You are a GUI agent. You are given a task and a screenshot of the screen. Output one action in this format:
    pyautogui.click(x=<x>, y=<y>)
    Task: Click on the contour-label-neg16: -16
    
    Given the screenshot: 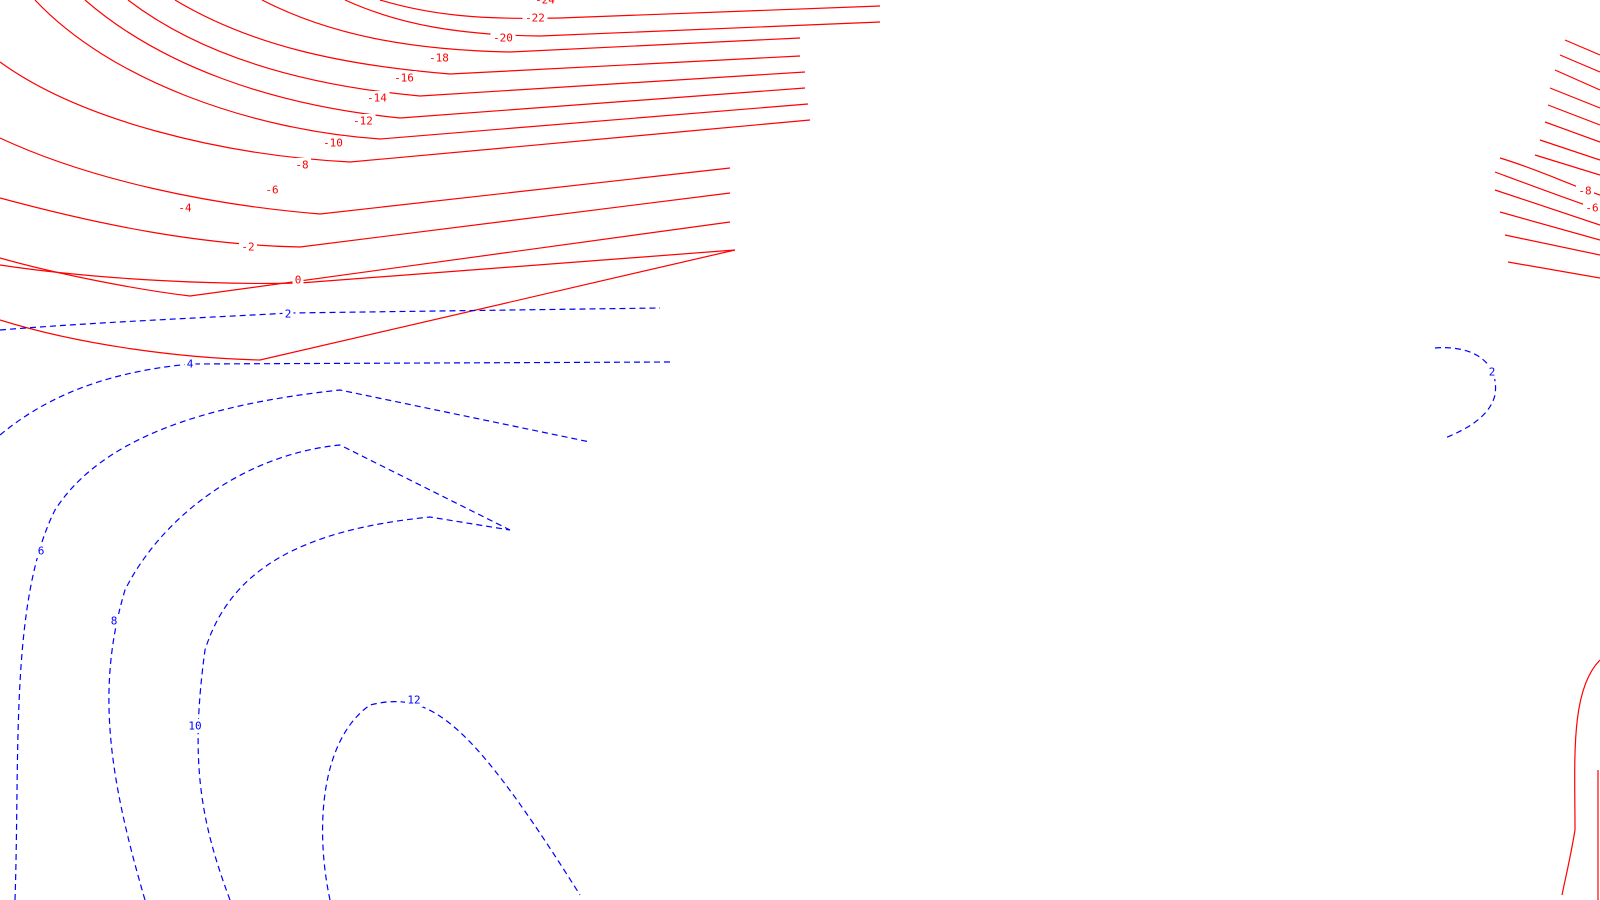 What is the action you would take?
    pyautogui.click(x=404, y=78)
    